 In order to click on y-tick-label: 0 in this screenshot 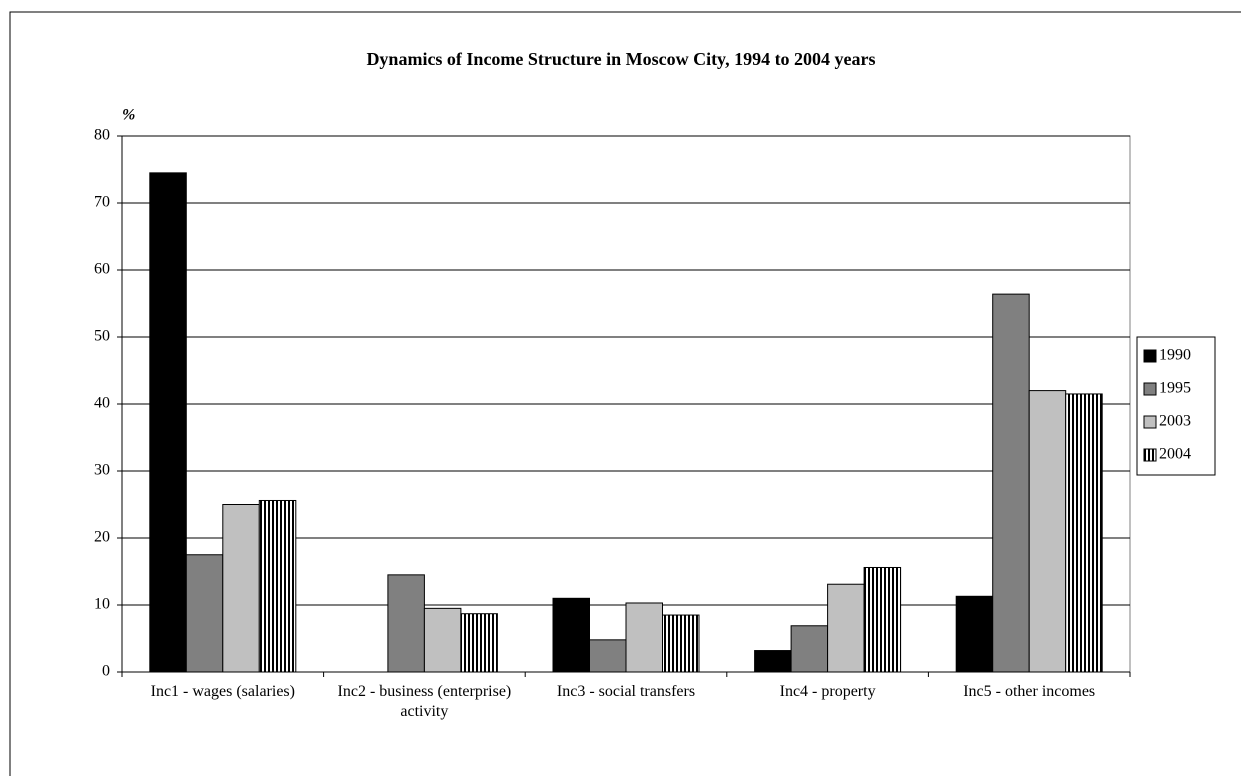, I will do `click(106, 671)`.